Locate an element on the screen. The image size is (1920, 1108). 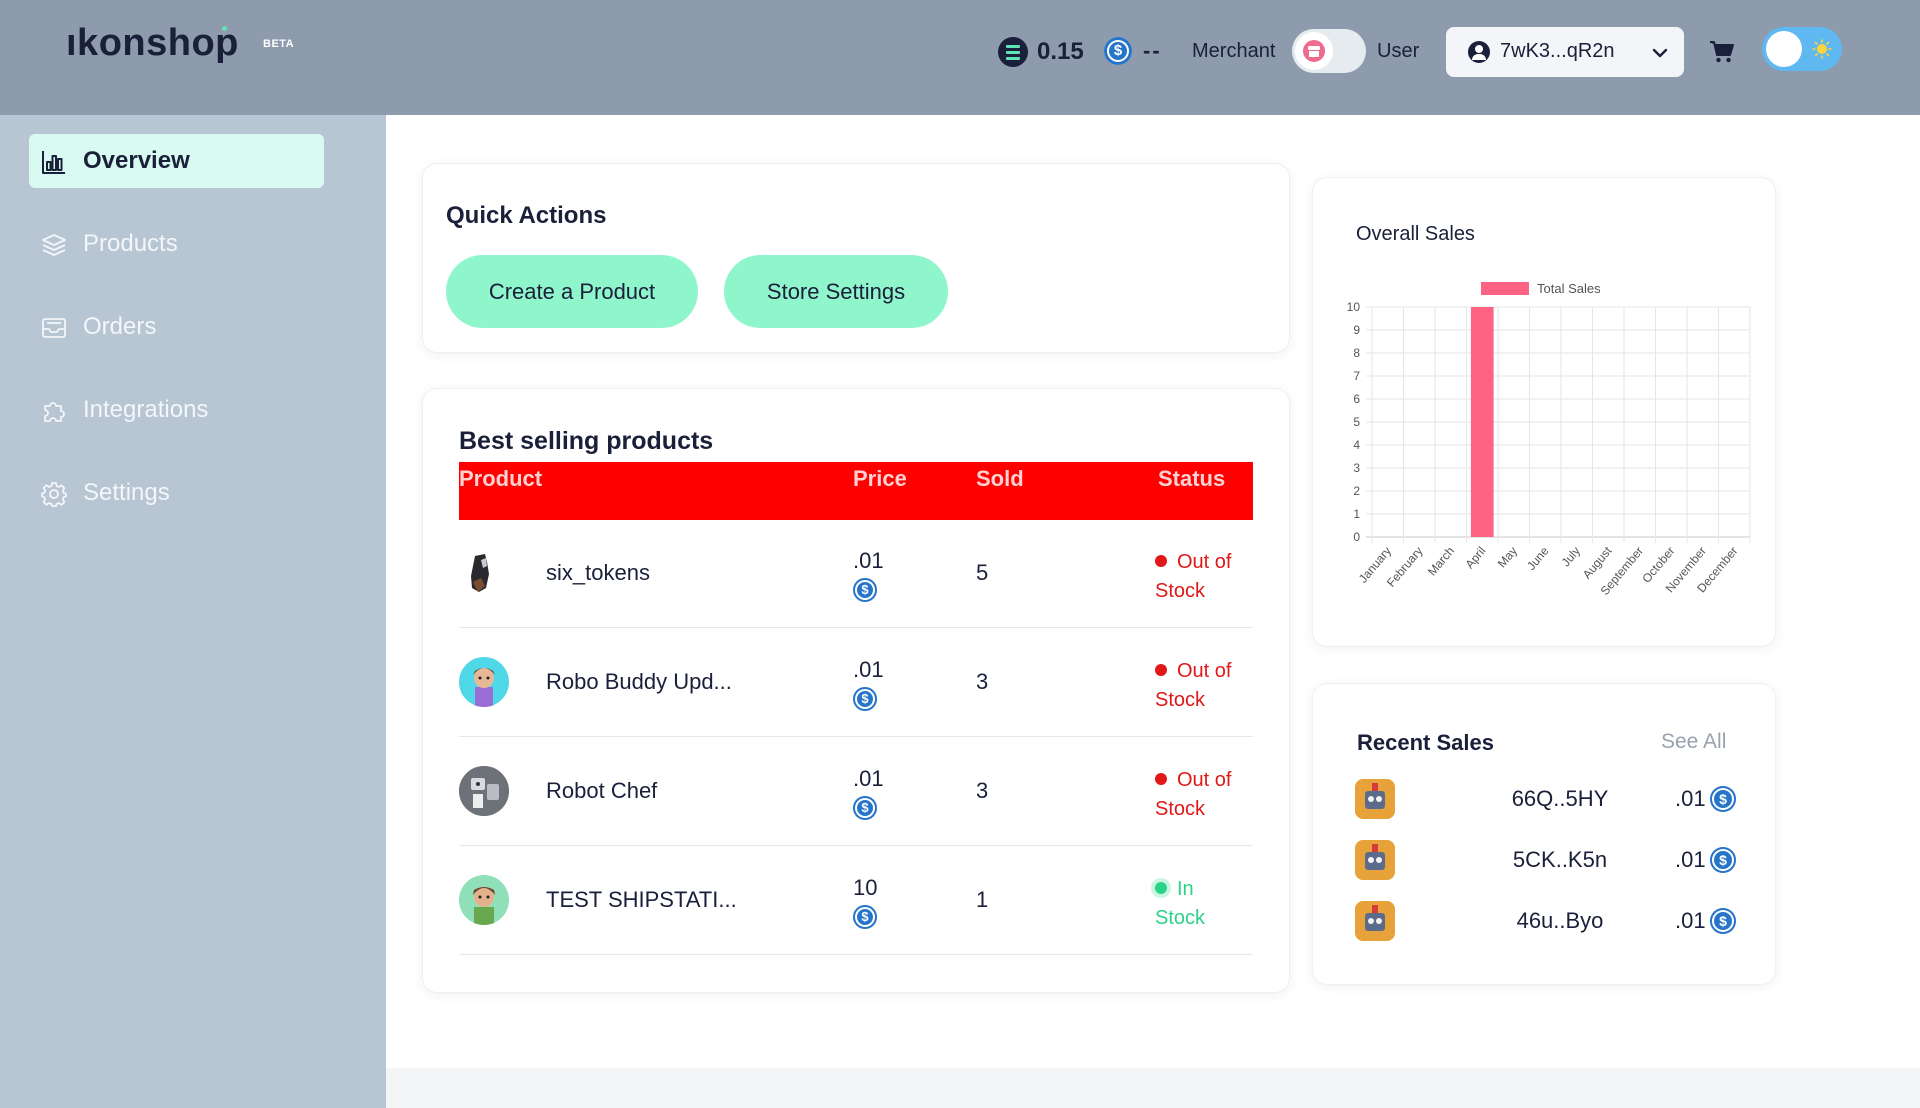
usdc-balance: -- is located at coordinates (1152, 50).